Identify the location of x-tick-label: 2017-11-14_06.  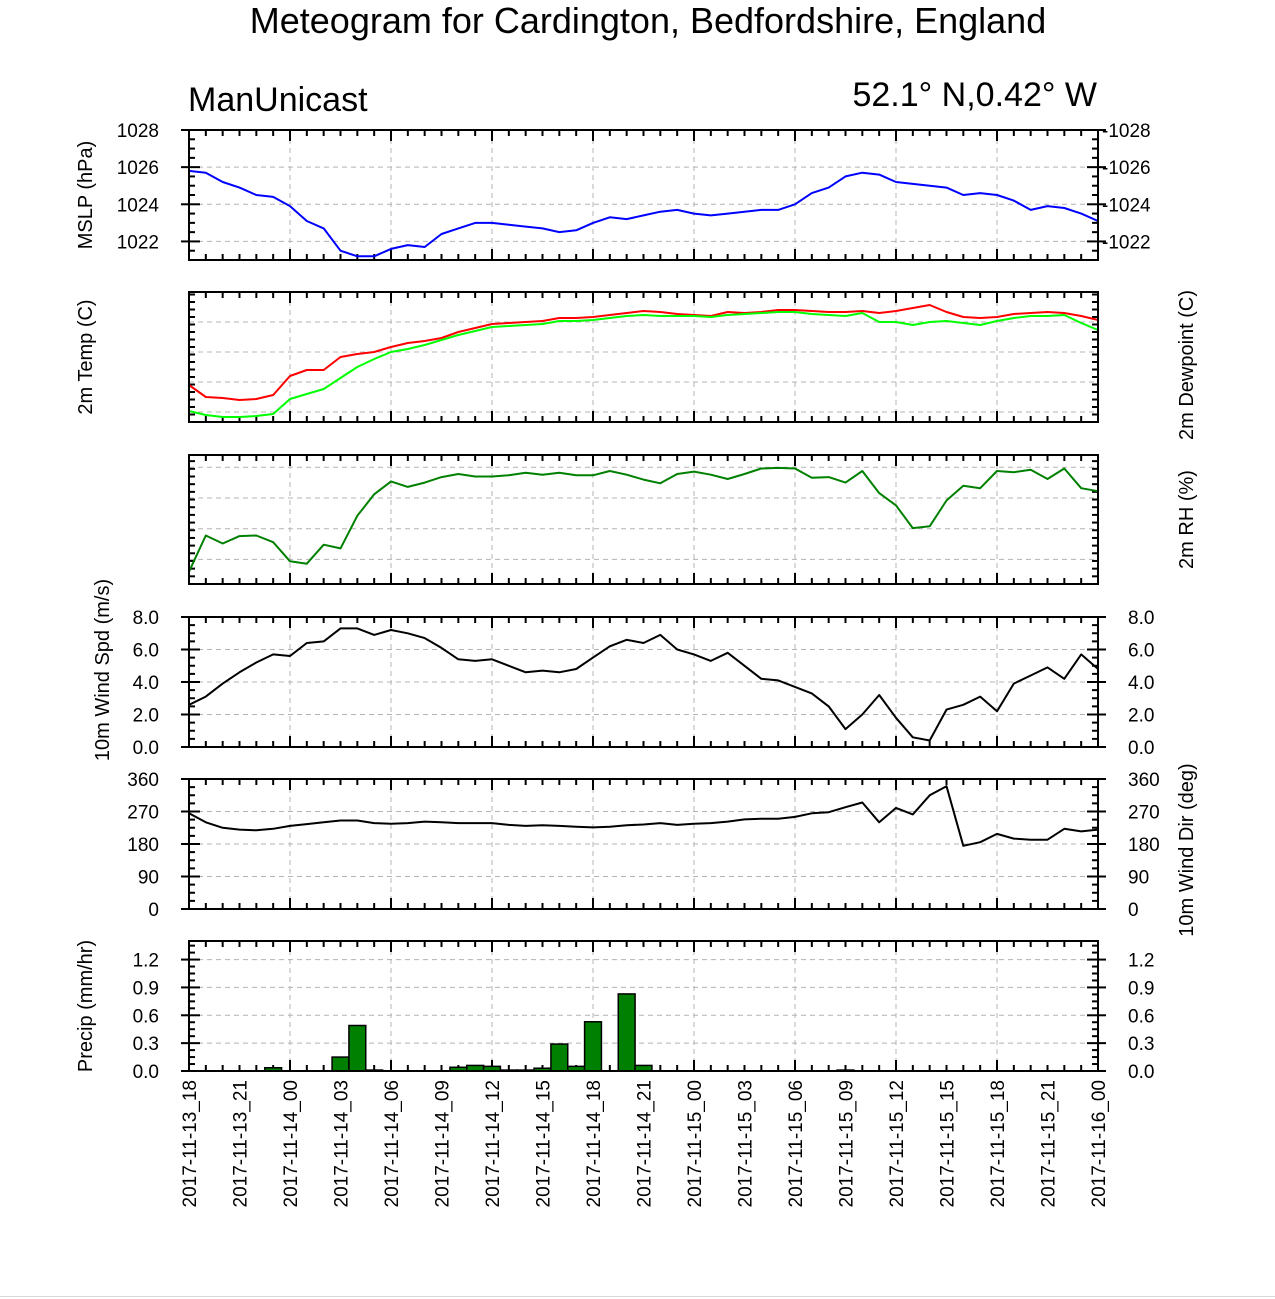
(392, 1143).